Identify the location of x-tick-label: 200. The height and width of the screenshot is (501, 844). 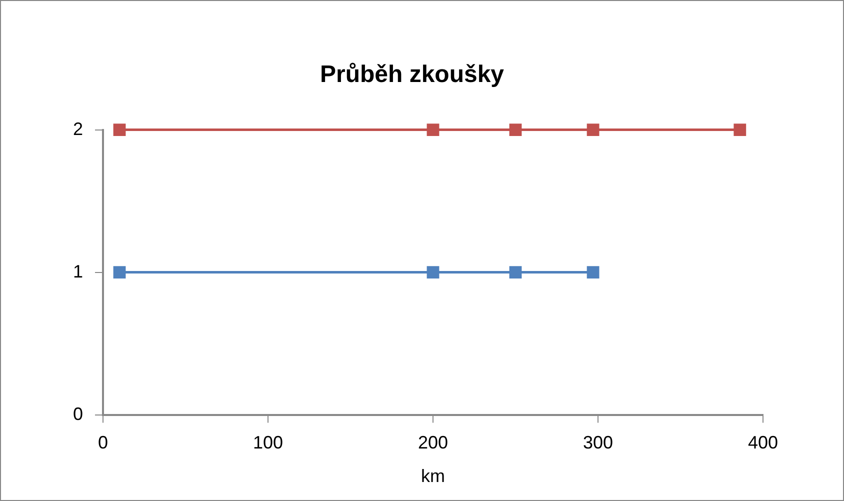
(433, 442).